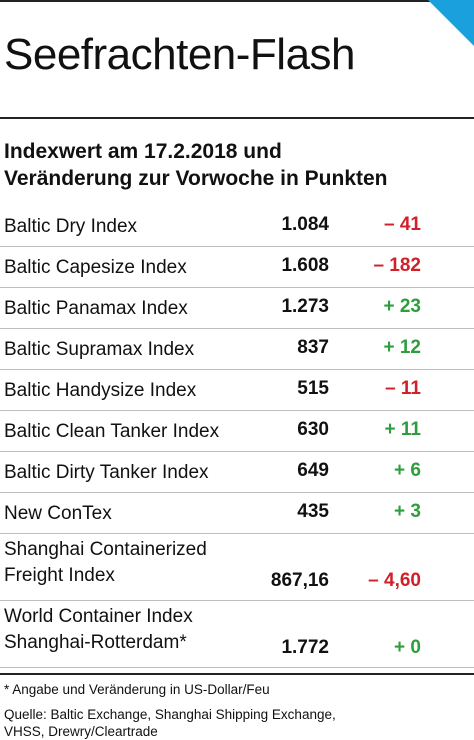 Image resolution: width=474 pixels, height=740 pixels. What do you see at coordinates (397, 265) in the screenshot?
I see `index-change: – 182` at bounding box center [397, 265].